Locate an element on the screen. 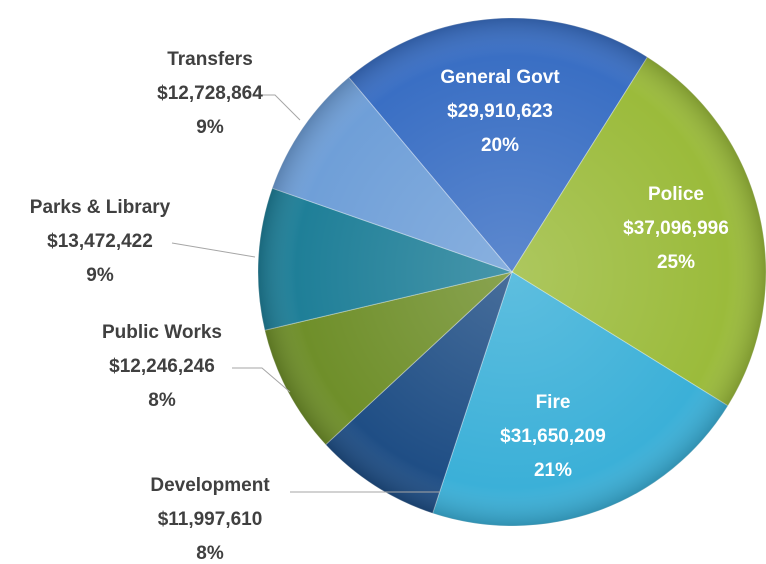 Image resolution: width=766 pixels, height=564 pixels. category-label: Public Works is located at coordinates (162, 332).